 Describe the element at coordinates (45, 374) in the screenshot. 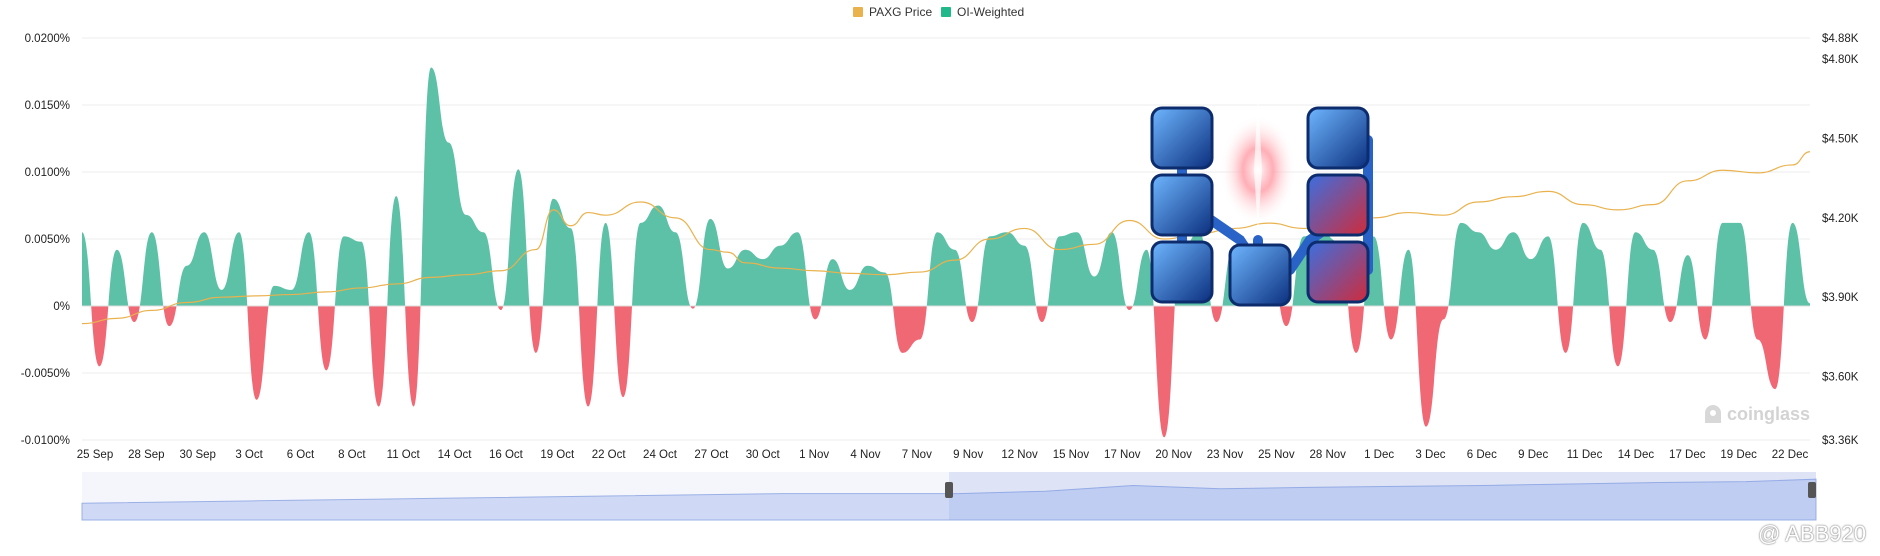

I see `left-tick-label: -0.0050%` at that location.